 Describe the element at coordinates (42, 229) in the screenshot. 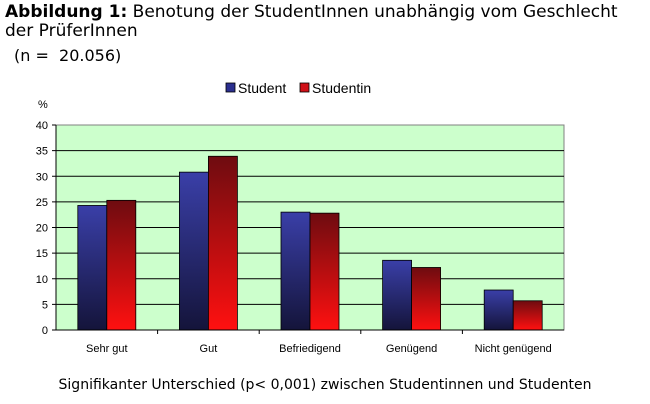

I see `y-tick-label: 20` at that location.